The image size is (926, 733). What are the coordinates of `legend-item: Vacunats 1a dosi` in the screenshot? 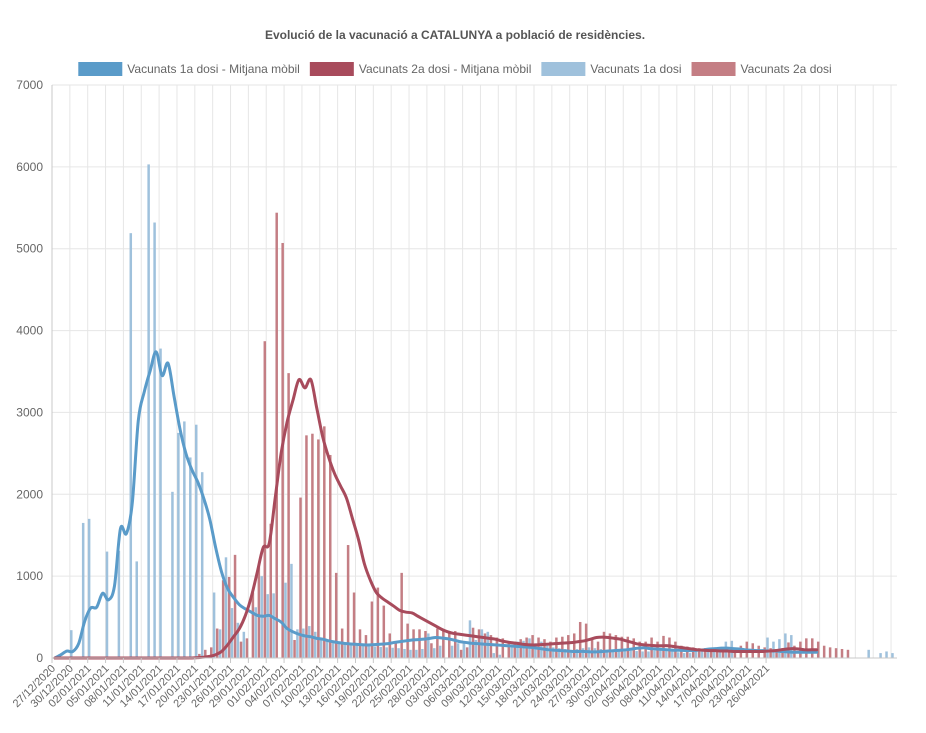 It's located at (611, 69).